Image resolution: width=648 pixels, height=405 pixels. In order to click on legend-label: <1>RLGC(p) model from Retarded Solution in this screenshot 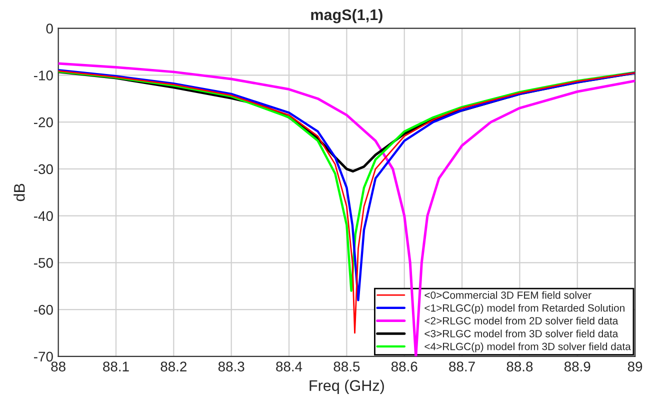, I will do `click(524, 309)`.